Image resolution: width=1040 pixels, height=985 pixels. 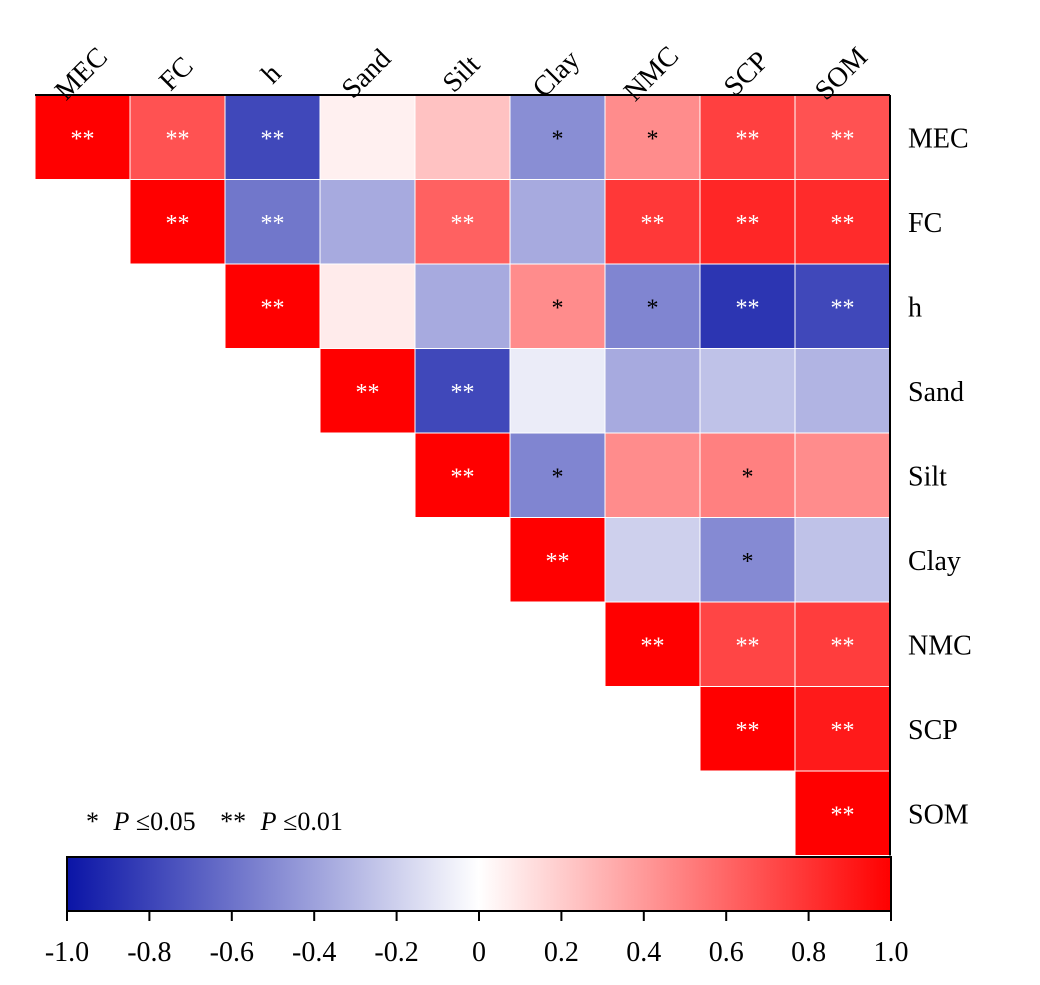 I want to click on heatmap-cell-scp-scp, so click(x=747, y=729).